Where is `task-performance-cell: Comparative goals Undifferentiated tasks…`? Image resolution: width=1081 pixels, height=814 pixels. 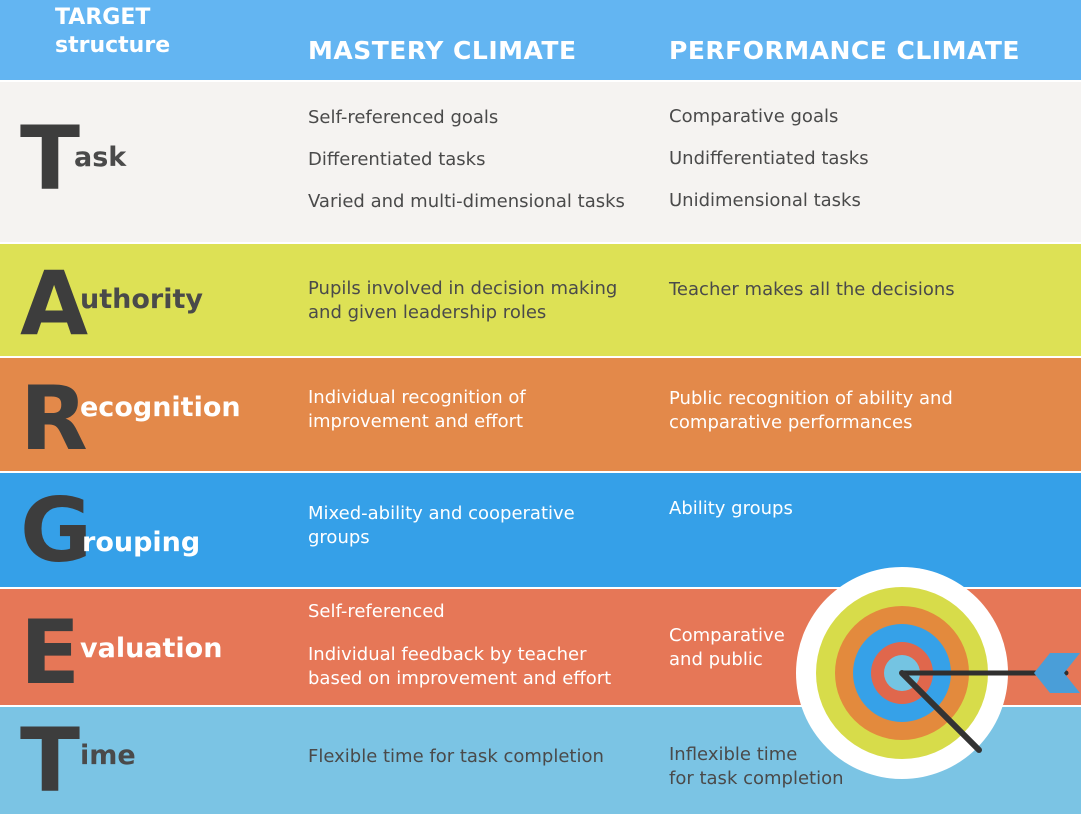
task-performance-cell: Comparative goals Undifferentiated tasks… is located at coordinates (769, 159).